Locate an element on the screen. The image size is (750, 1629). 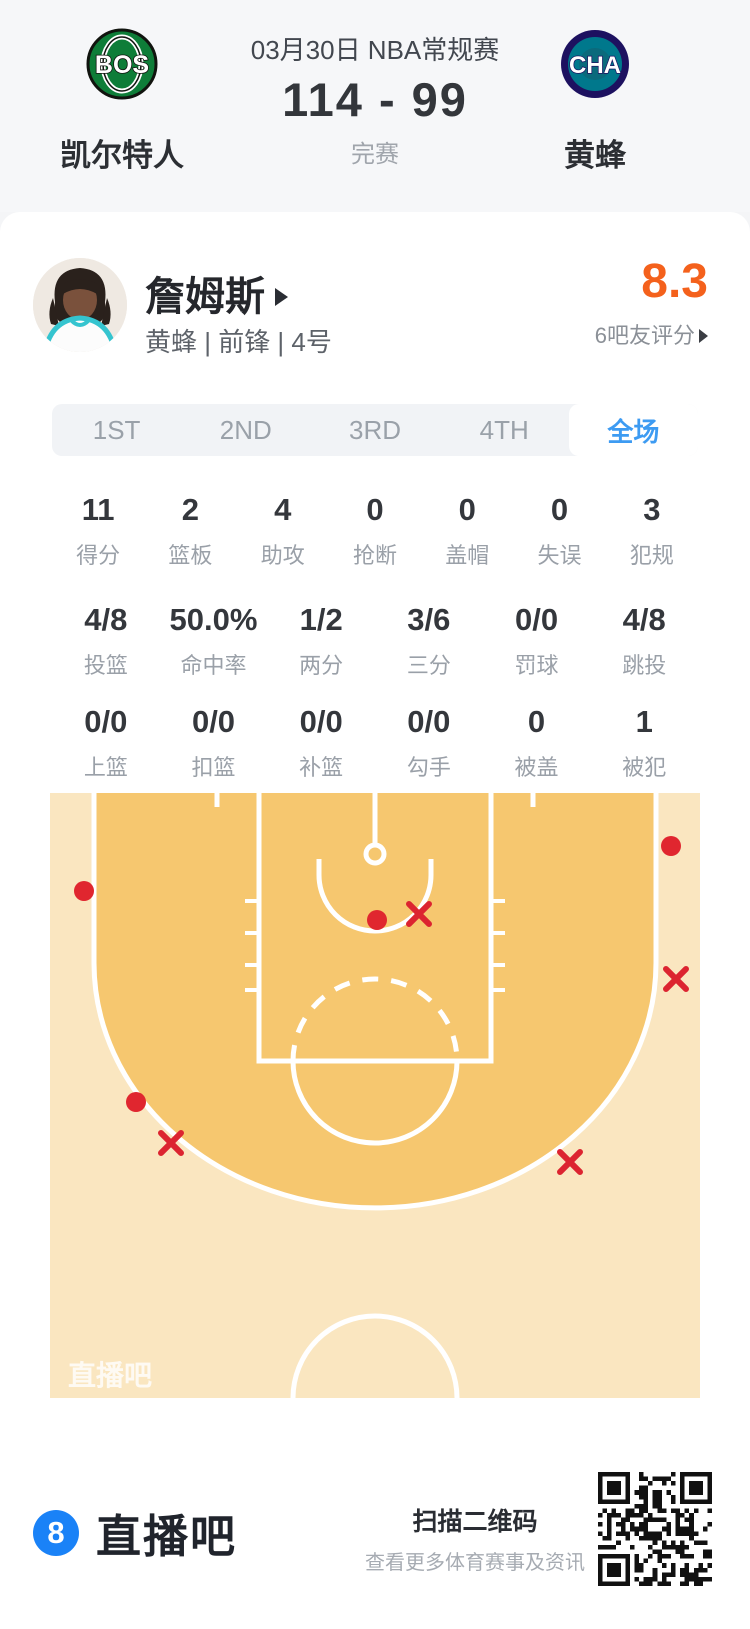
stat-assists: 4 助攻 is located at coordinates (282, 530).